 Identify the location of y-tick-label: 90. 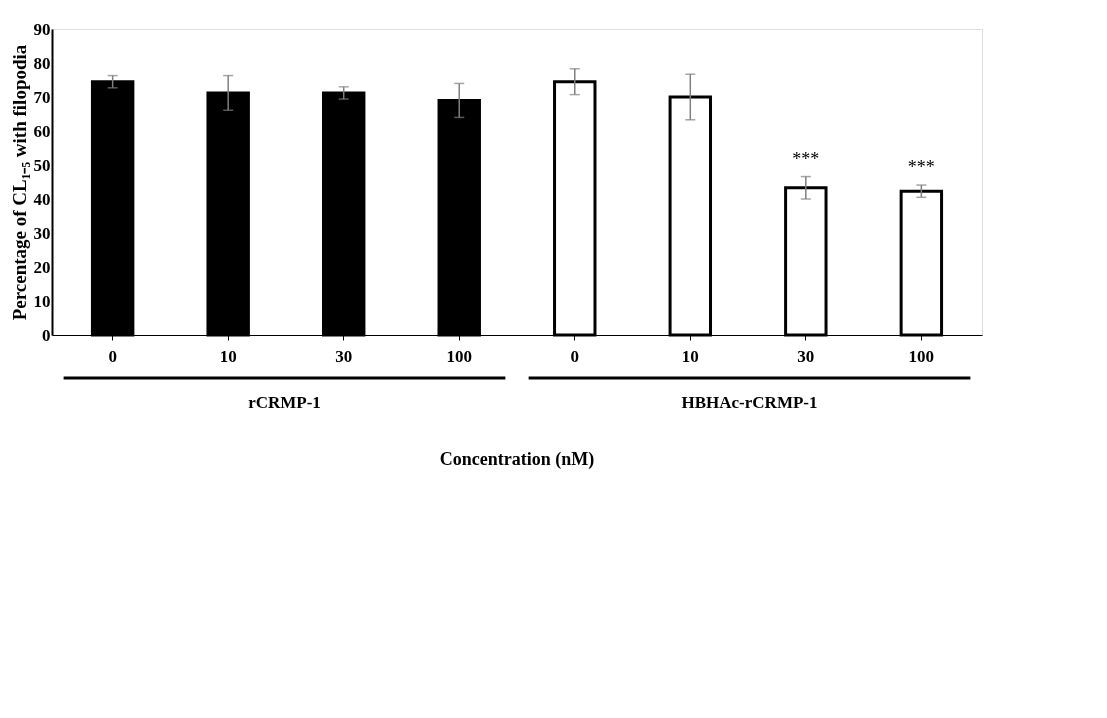
(42, 29).